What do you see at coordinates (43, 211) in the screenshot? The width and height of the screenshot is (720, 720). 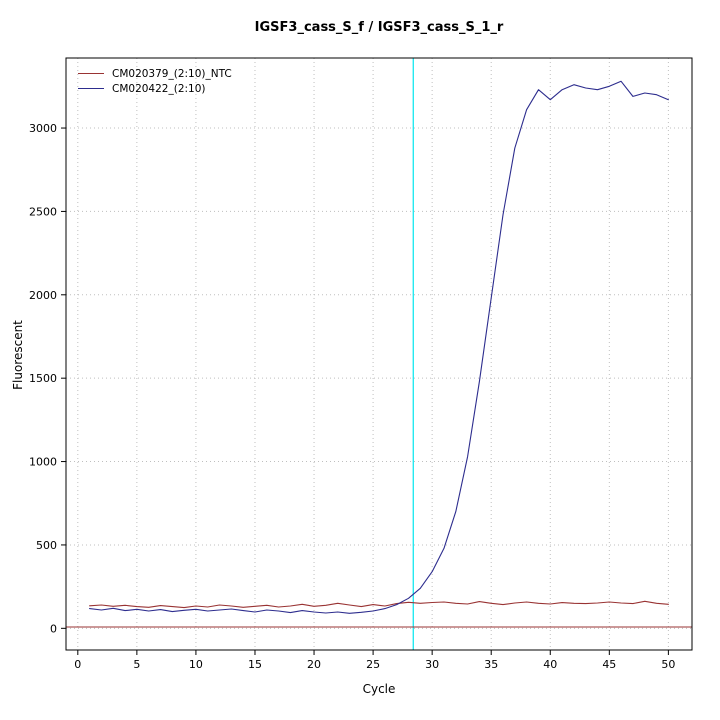 I see `y-tick-label: 2500` at bounding box center [43, 211].